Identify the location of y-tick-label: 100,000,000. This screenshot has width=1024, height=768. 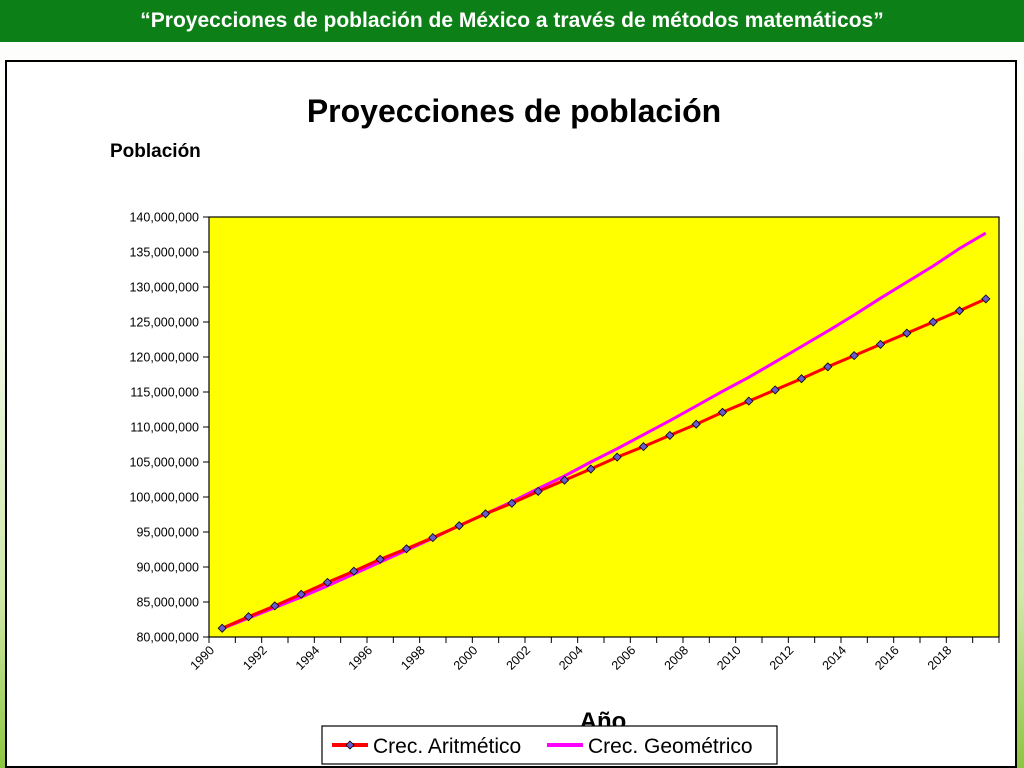
(164, 498).